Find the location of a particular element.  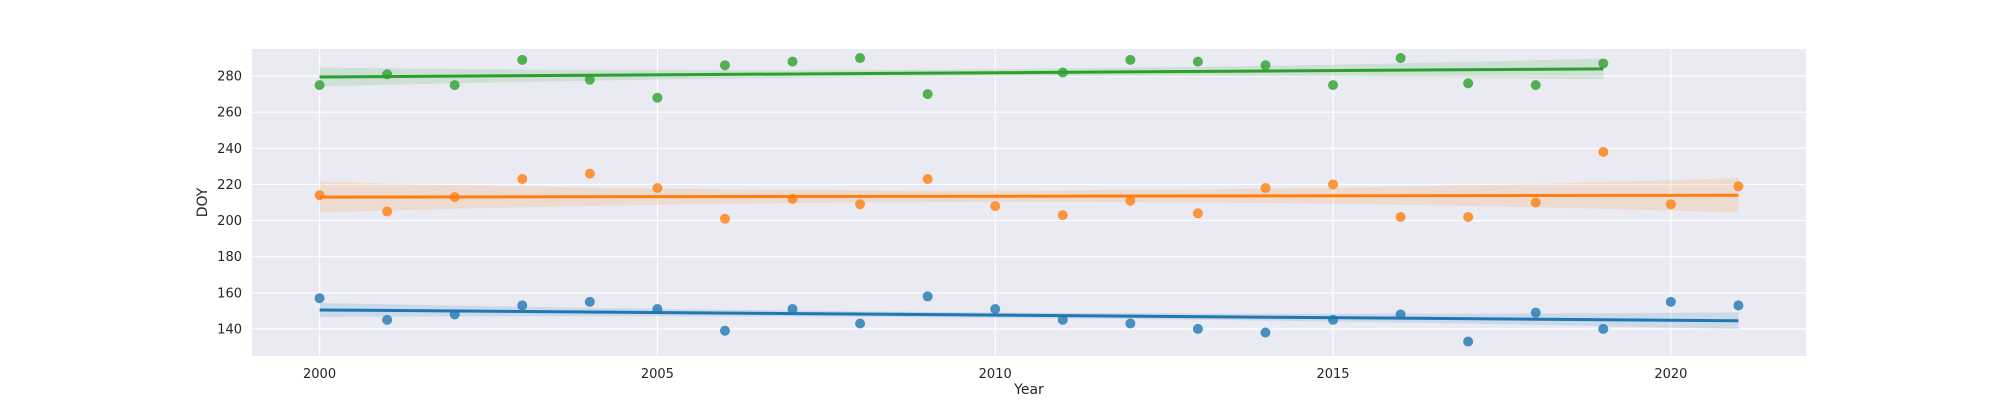

x-tick-label: 2010 is located at coordinates (995, 374).